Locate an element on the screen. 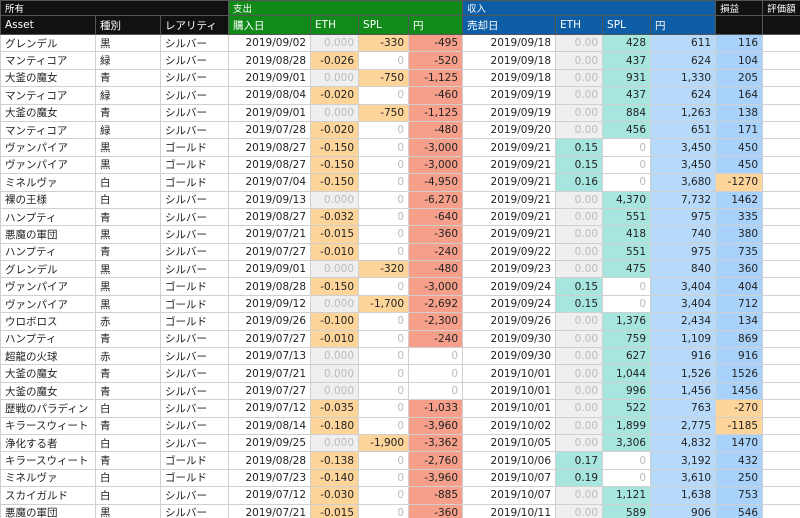  cell: 1,044 is located at coordinates (627, 373).